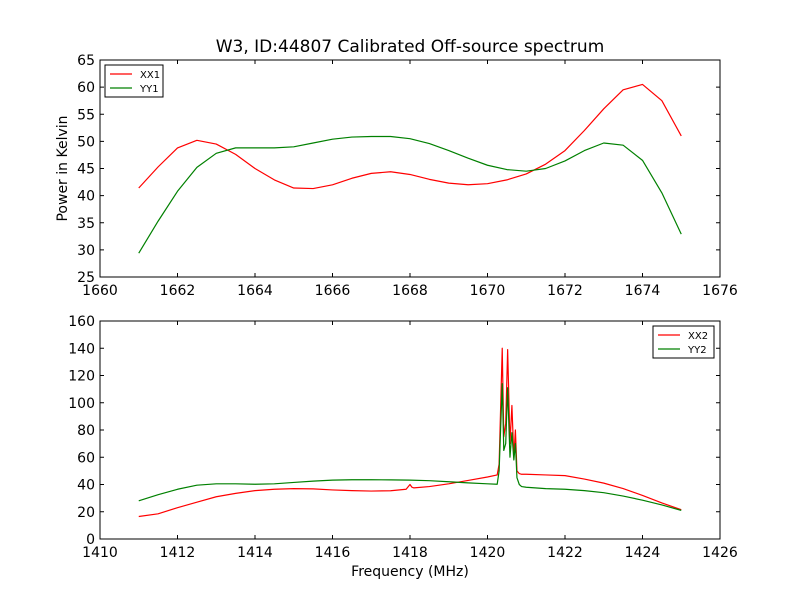 The width and height of the screenshot is (800, 600). Describe the element at coordinates (86, 431) in the screenshot. I see `y-tick-label: 80` at that location.